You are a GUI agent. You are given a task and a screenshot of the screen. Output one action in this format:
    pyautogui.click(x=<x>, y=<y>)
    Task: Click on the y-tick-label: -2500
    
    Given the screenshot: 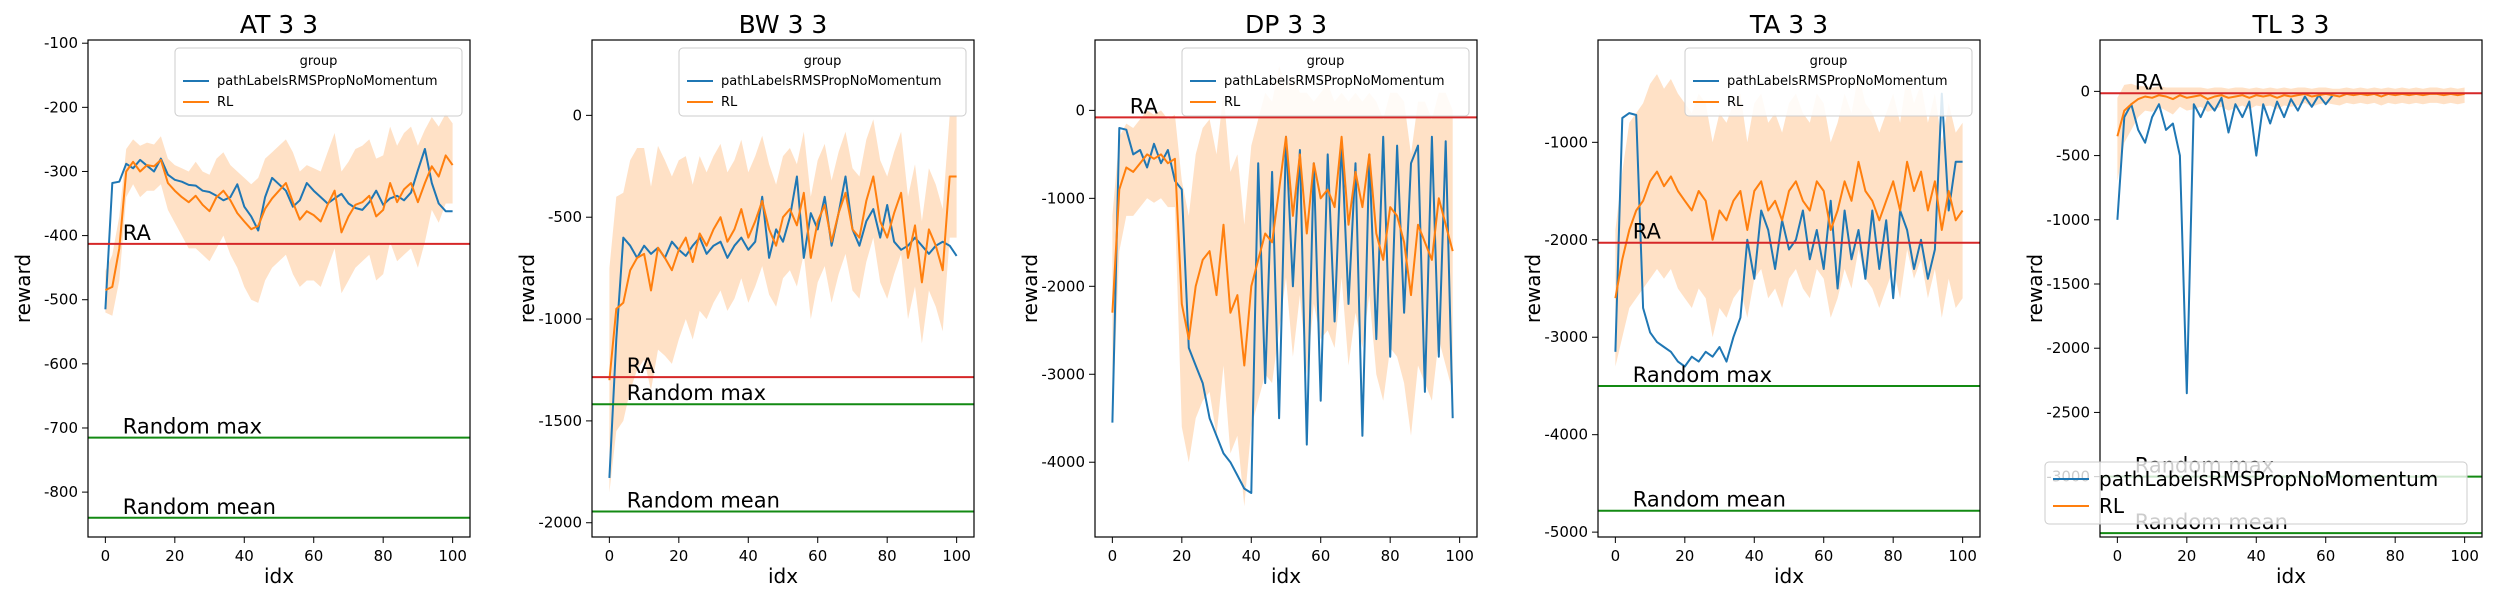 What is the action you would take?
    pyautogui.click(x=2068, y=412)
    